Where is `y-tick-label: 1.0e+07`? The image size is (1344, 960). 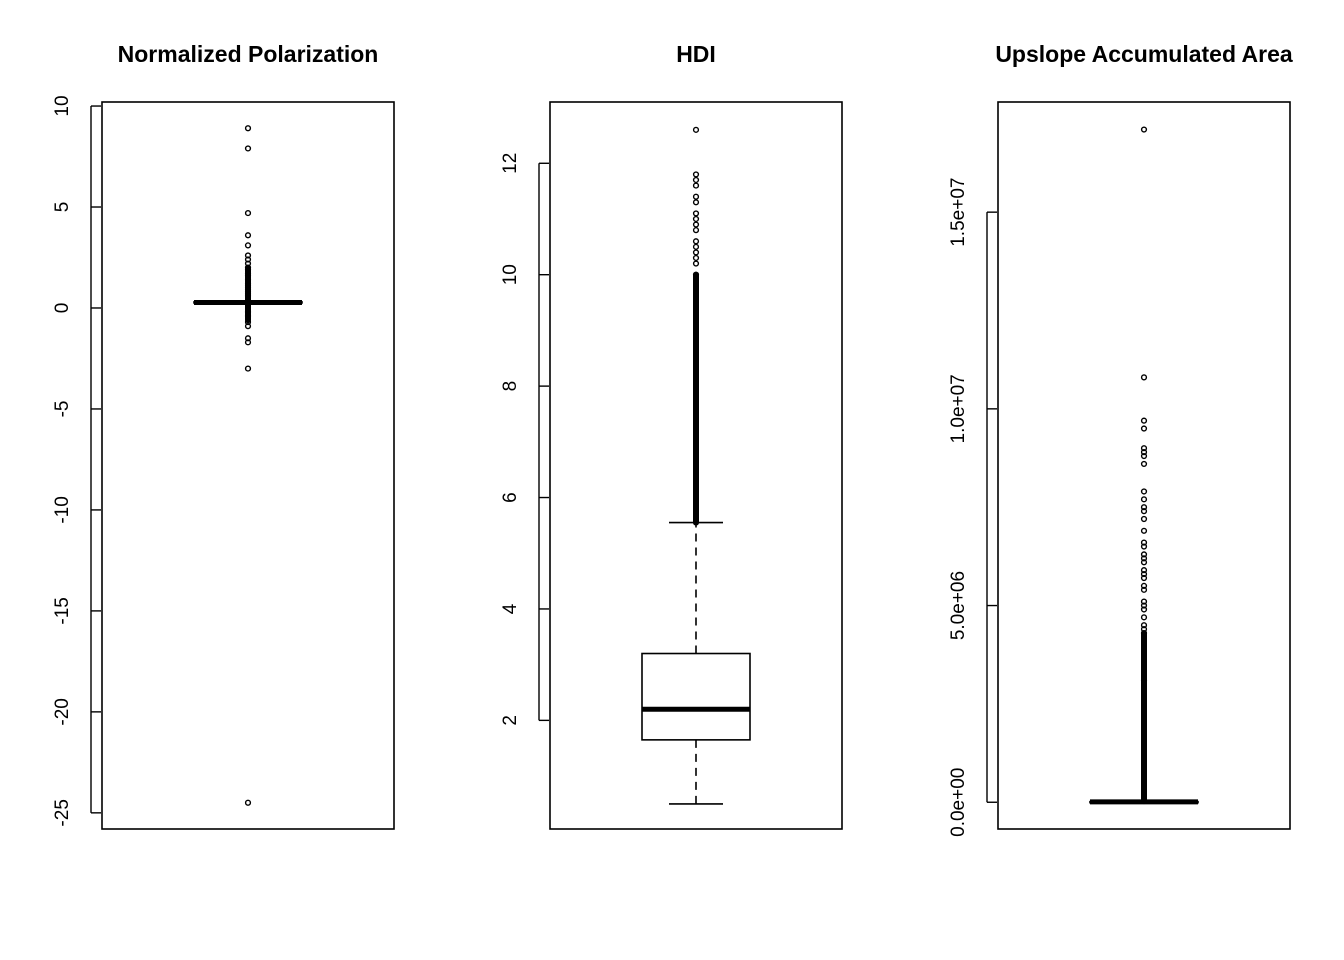 y-tick-label: 1.0e+07 is located at coordinates (958, 408).